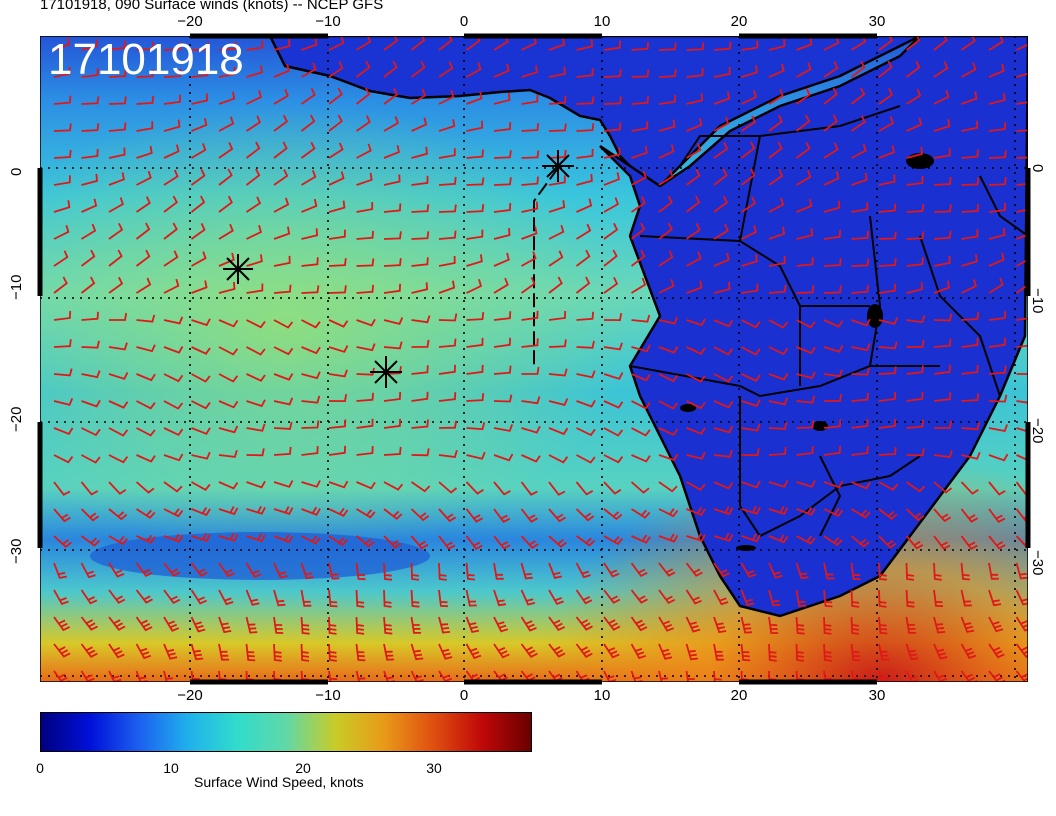 The height and width of the screenshot is (816, 1056). Describe the element at coordinates (386, 372) in the screenshot. I see `storm-marker` at that location.